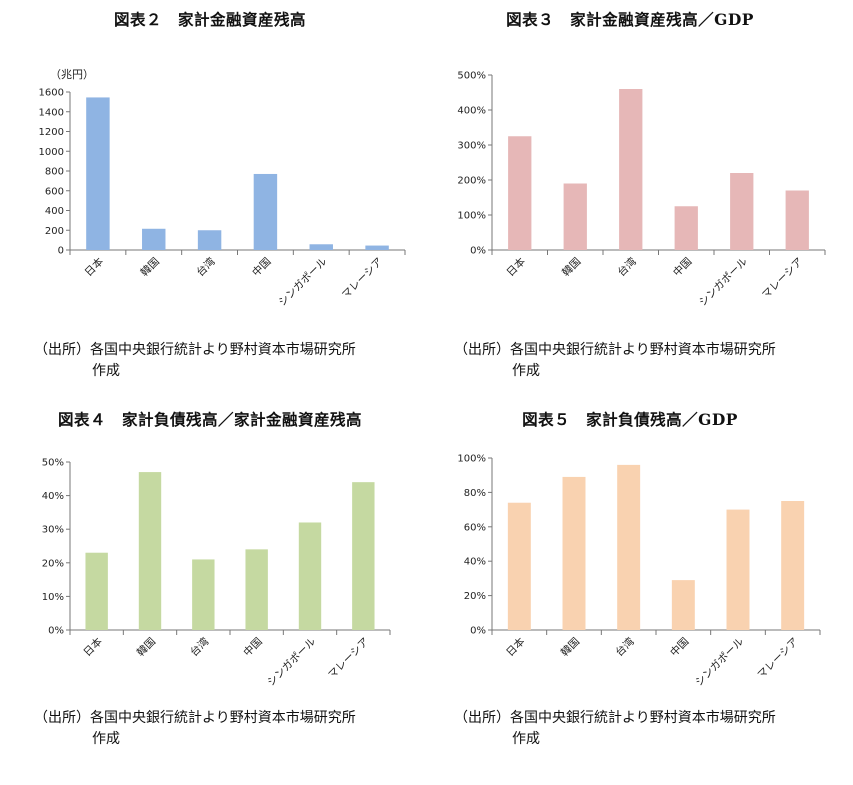 The image size is (853, 785). What do you see at coordinates (209, 19) in the screenshot?
I see `chart-title: 図表２ 家計金融資産残高` at bounding box center [209, 19].